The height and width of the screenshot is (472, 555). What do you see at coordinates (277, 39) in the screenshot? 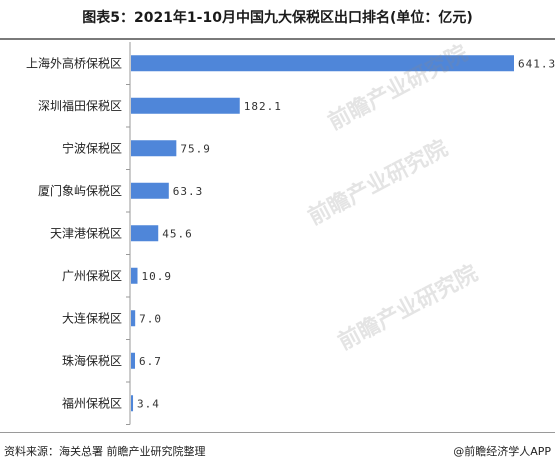
I see `title-divider` at bounding box center [277, 39].